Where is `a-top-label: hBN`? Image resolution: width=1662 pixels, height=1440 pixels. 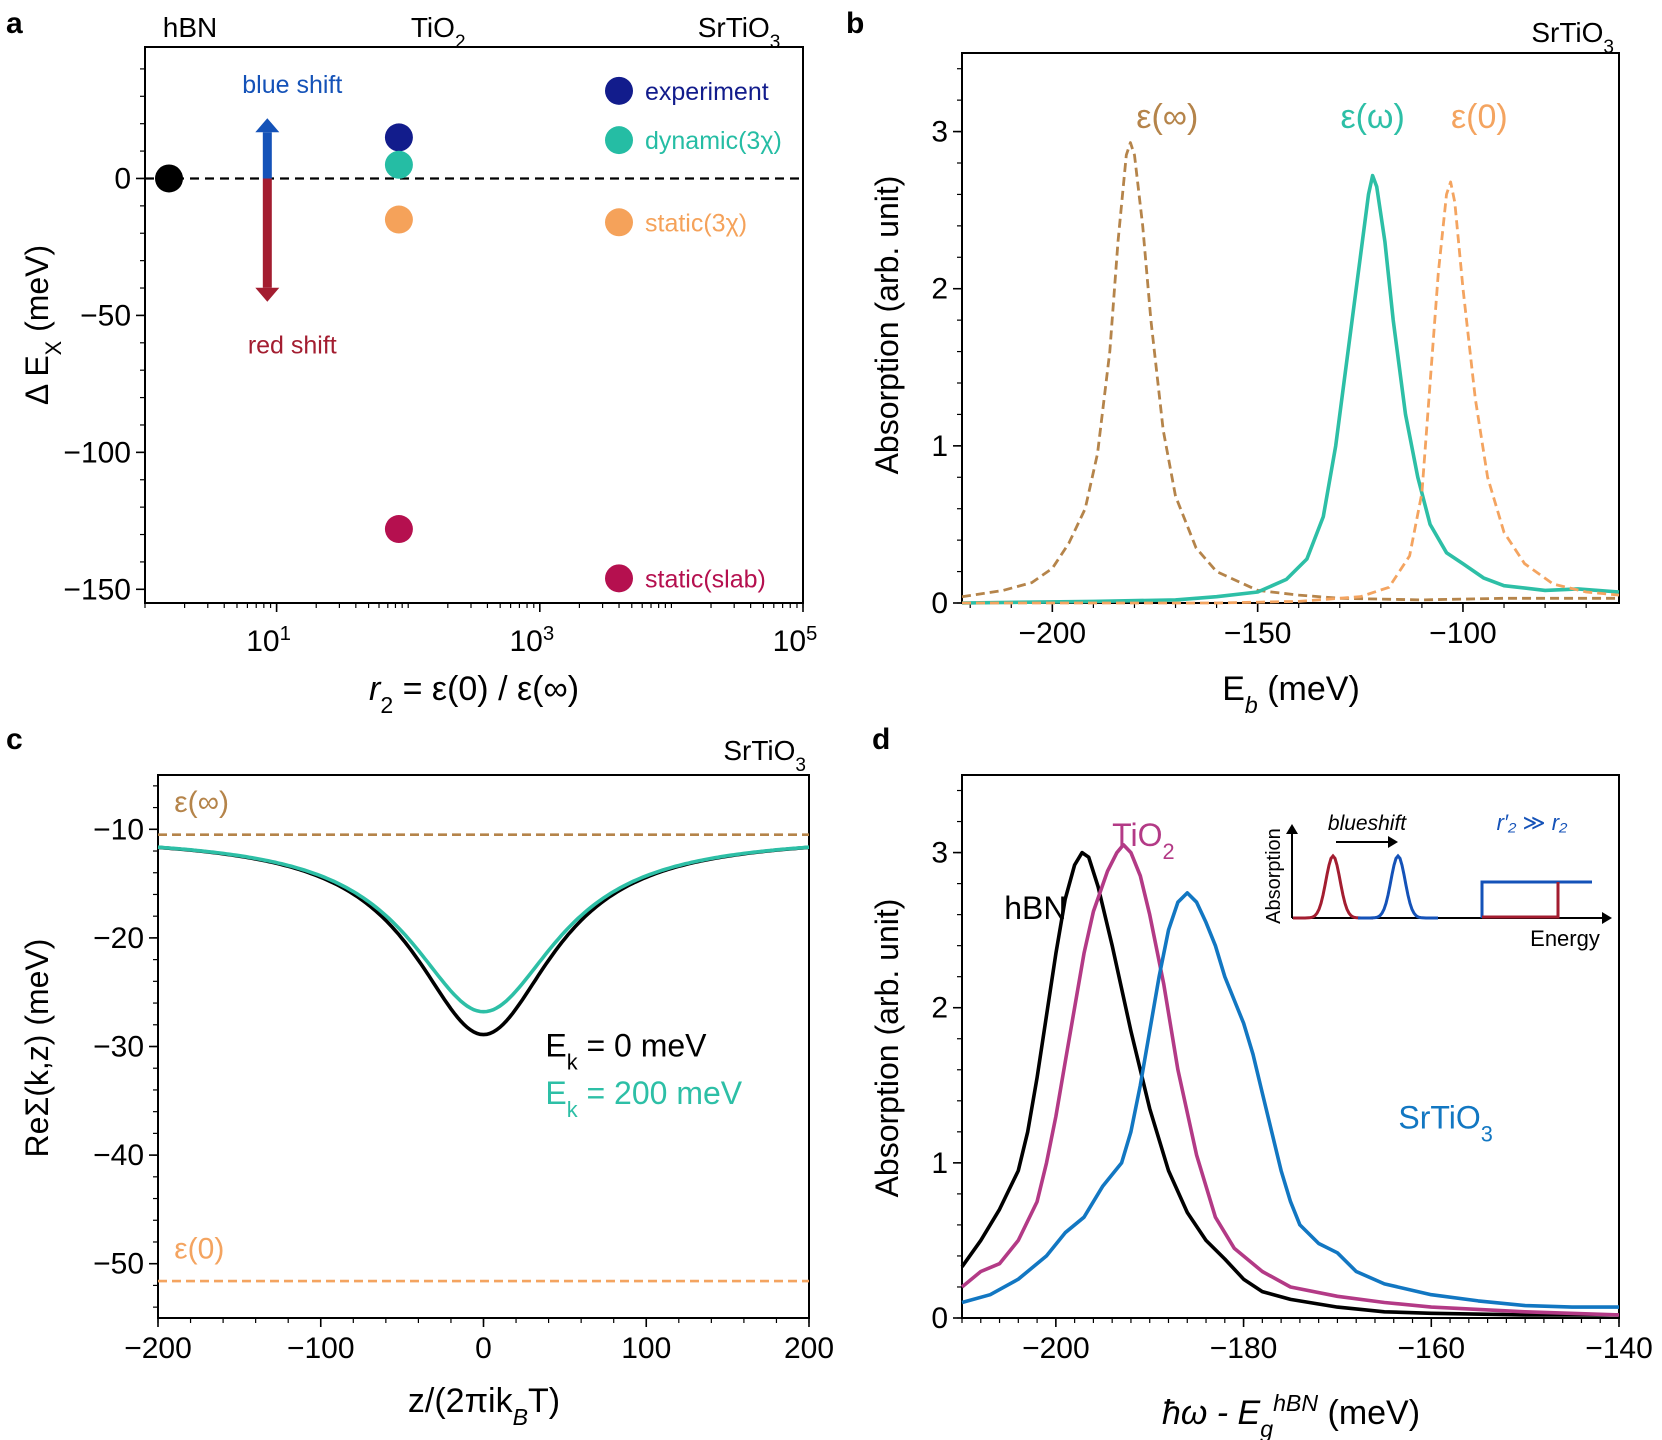 a-top-label: hBN is located at coordinates (190, 27).